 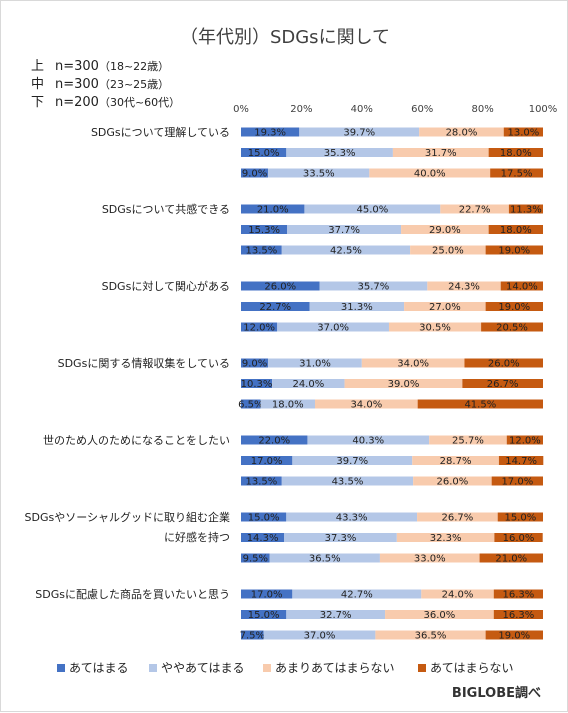 I want to click on data-label: 6.5%, so click(x=250, y=405).